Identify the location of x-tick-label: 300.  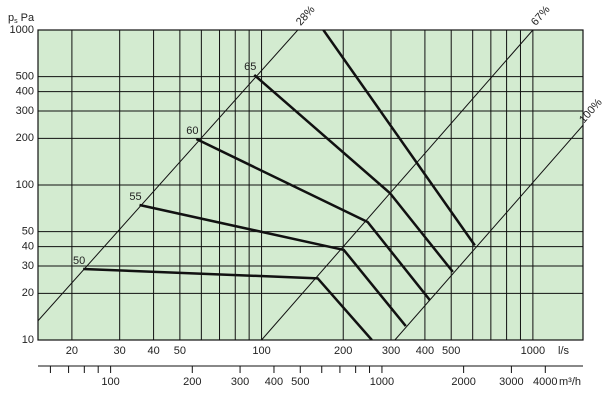
(391, 351).